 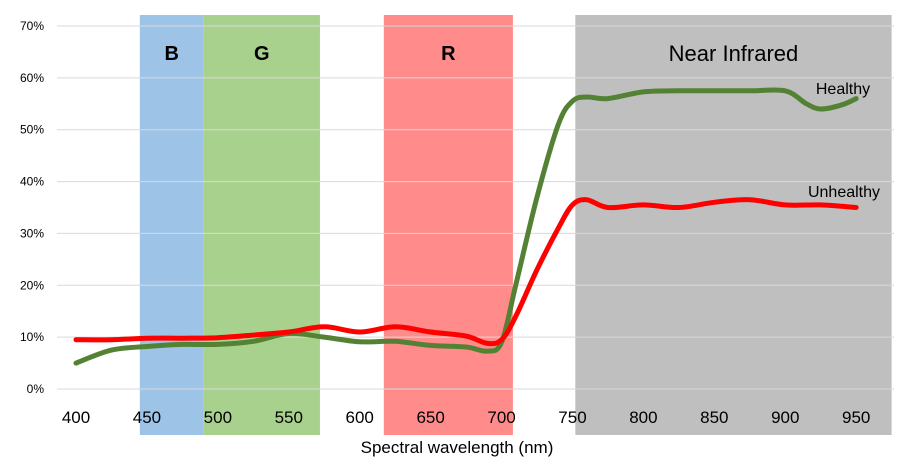 What do you see at coordinates (32, 285) in the screenshot?
I see `y-tick-label: 20%` at bounding box center [32, 285].